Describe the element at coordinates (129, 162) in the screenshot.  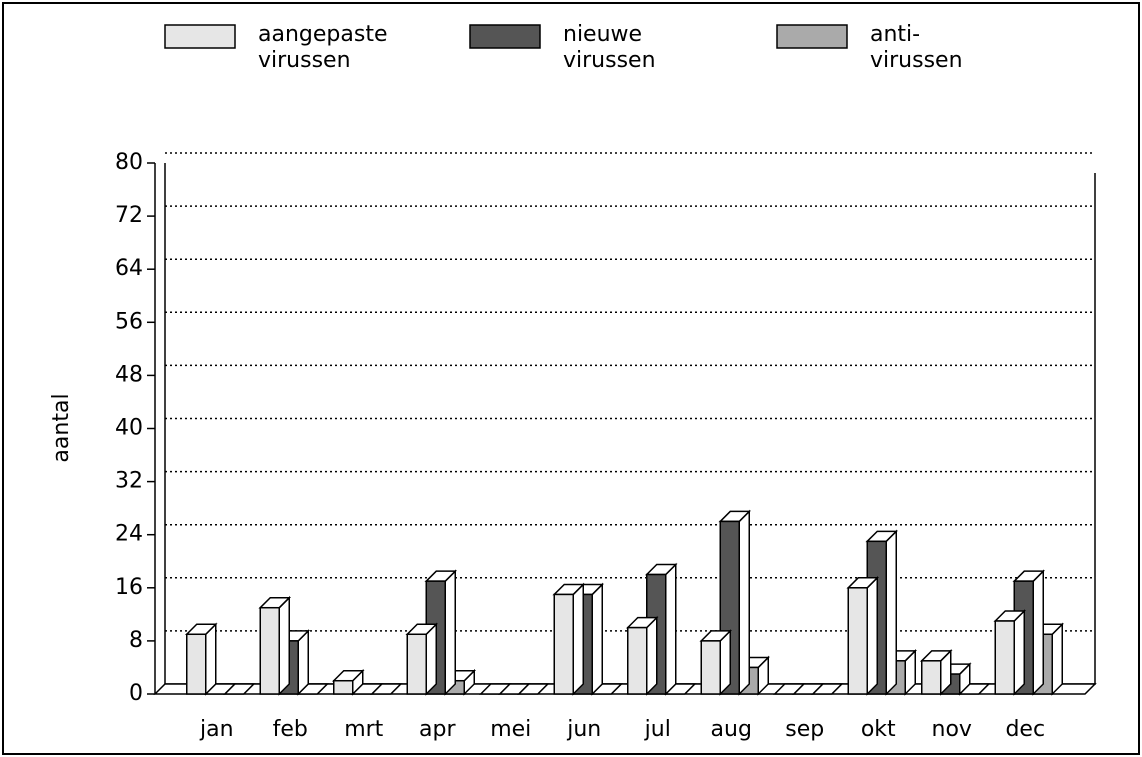
I see `y-tick-label: 80` at that location.